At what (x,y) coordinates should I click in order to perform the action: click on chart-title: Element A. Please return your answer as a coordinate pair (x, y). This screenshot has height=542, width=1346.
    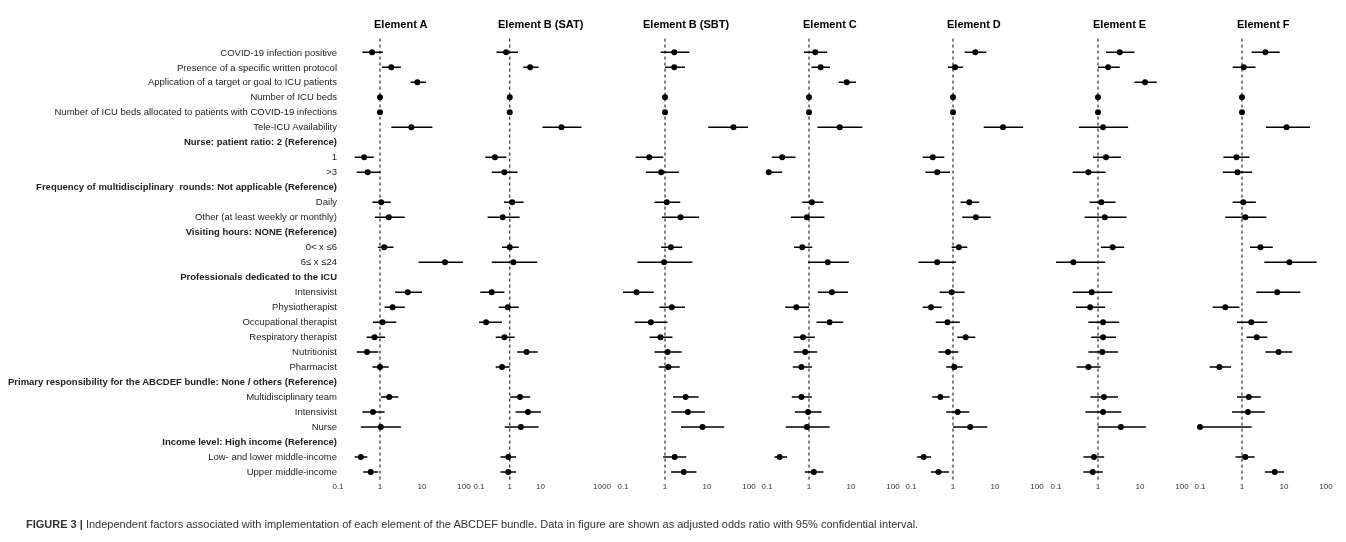
    Looking at the image, I should click on (401, 24).